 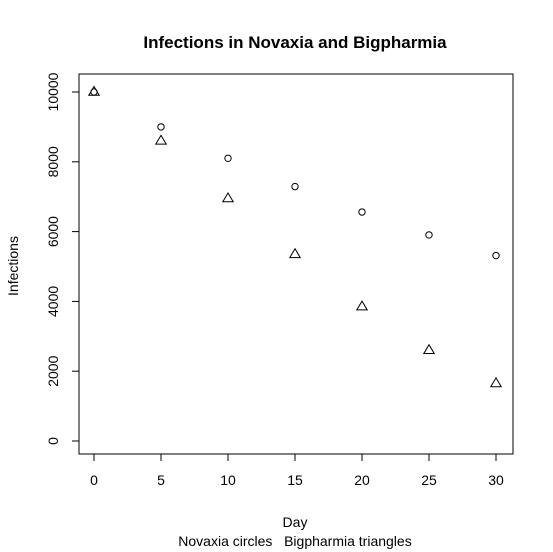 What do you see at coordinates (294, 541) in the screenshot?
I see `chart-subtitle: Novaxia circles Bigpharmia triangles` at bounding box center [294, 541].